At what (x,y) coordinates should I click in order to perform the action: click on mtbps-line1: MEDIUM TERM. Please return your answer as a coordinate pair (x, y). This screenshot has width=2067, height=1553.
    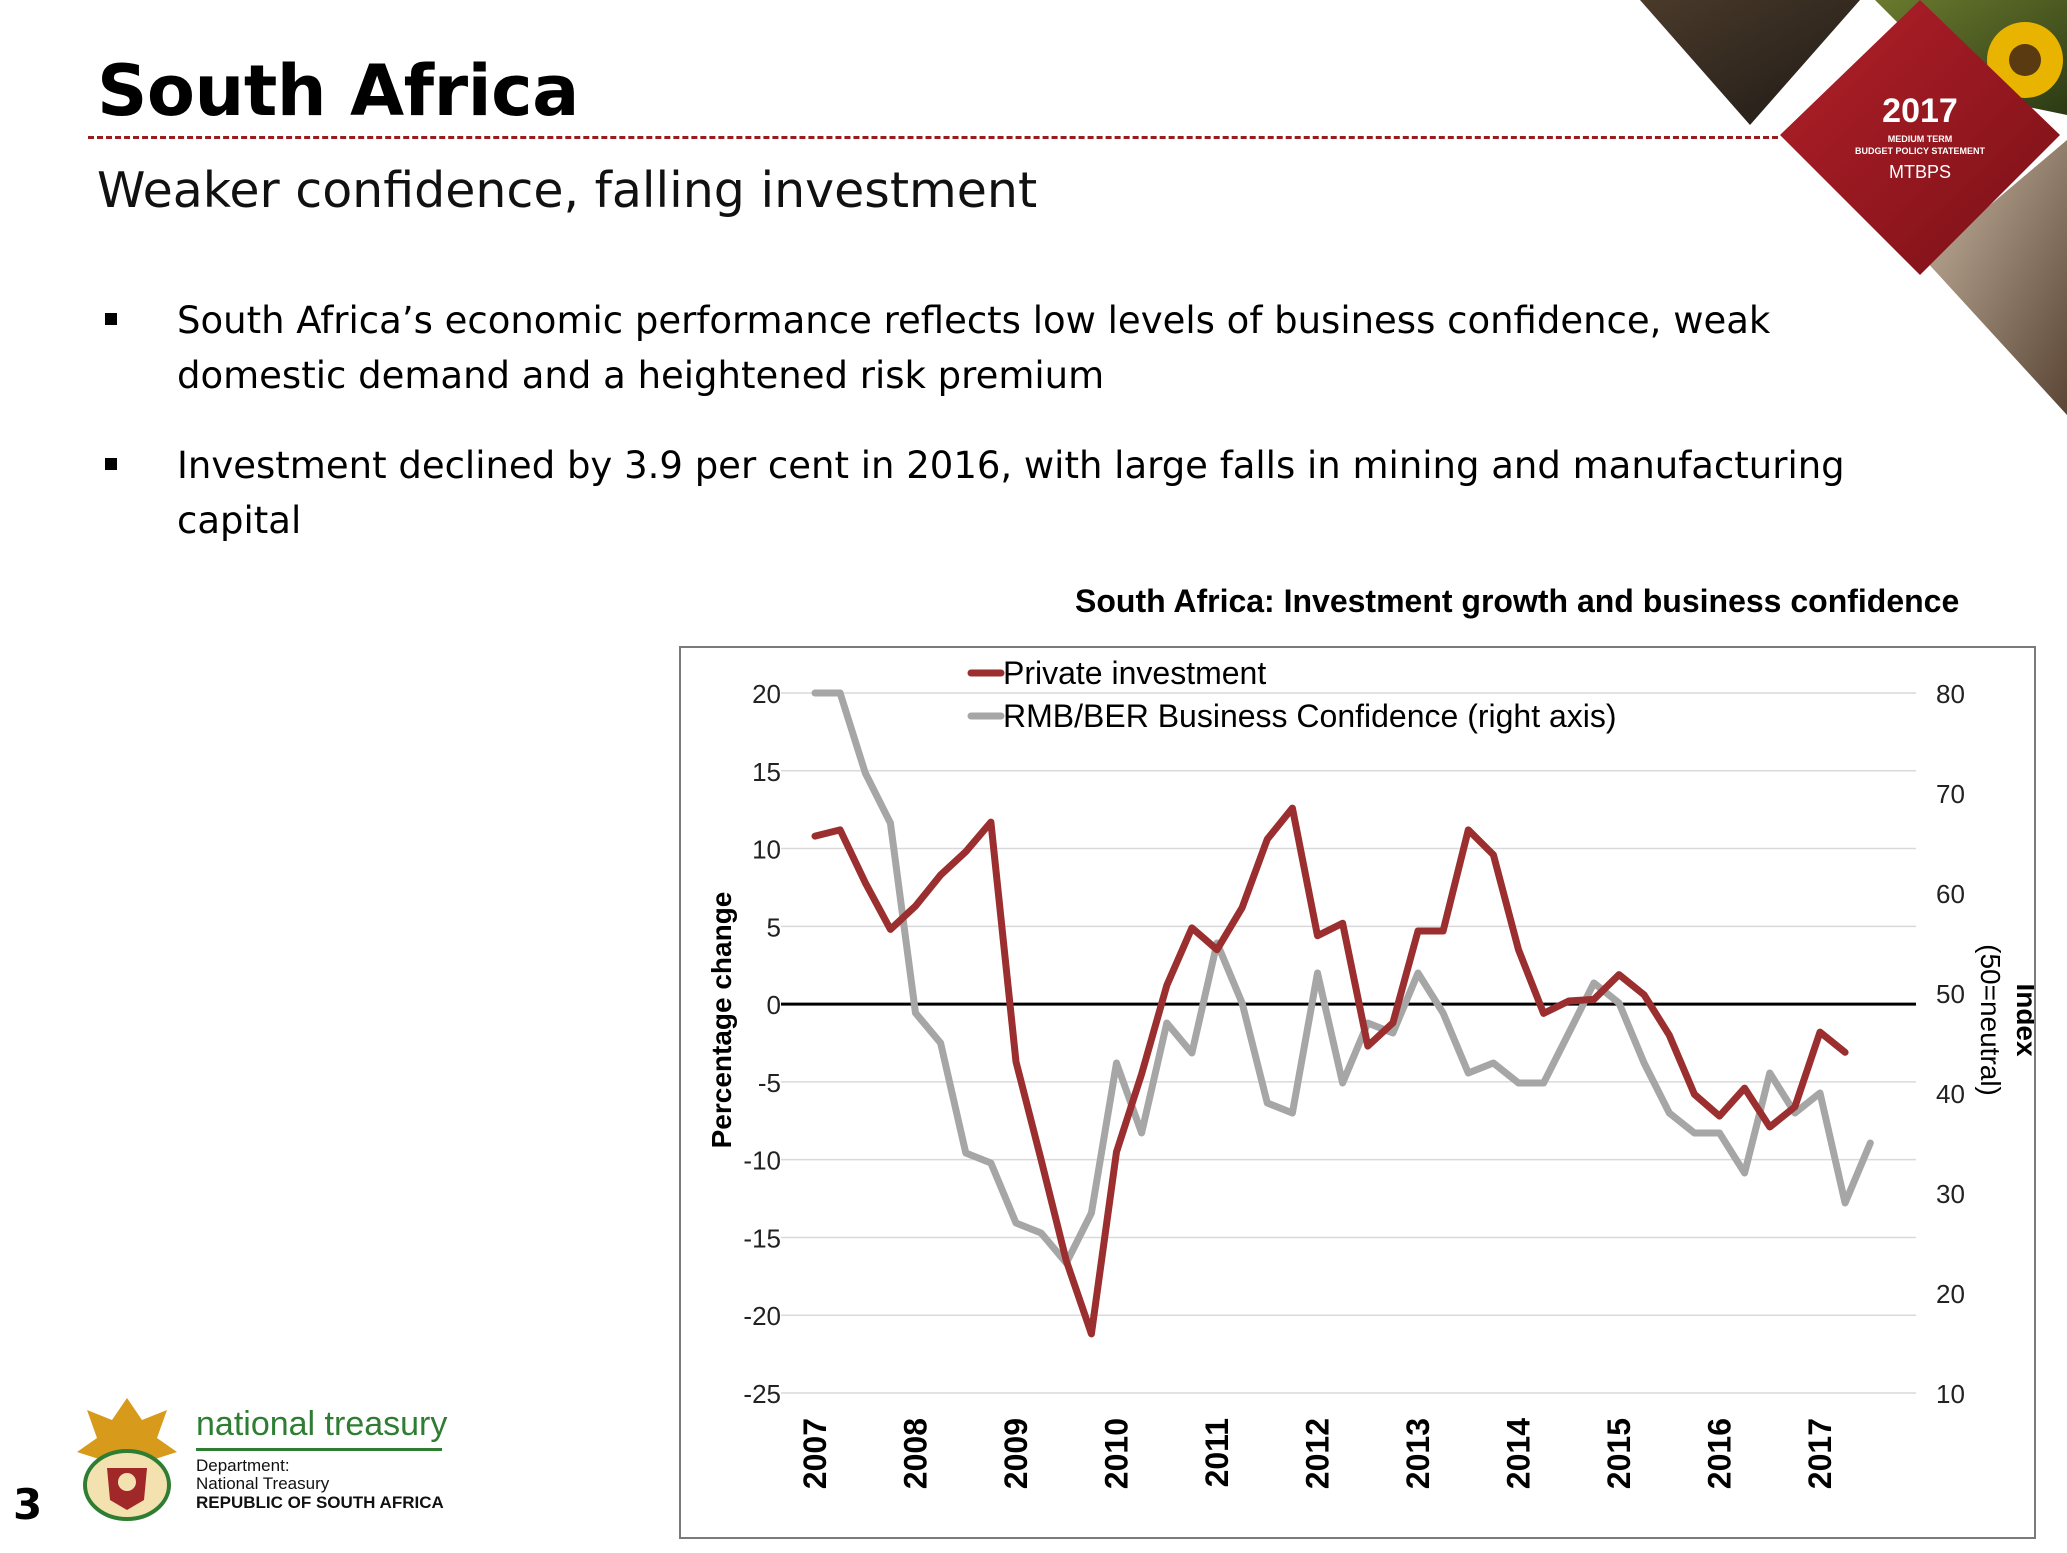
    Looking at the image, I should click on (1920, 139).